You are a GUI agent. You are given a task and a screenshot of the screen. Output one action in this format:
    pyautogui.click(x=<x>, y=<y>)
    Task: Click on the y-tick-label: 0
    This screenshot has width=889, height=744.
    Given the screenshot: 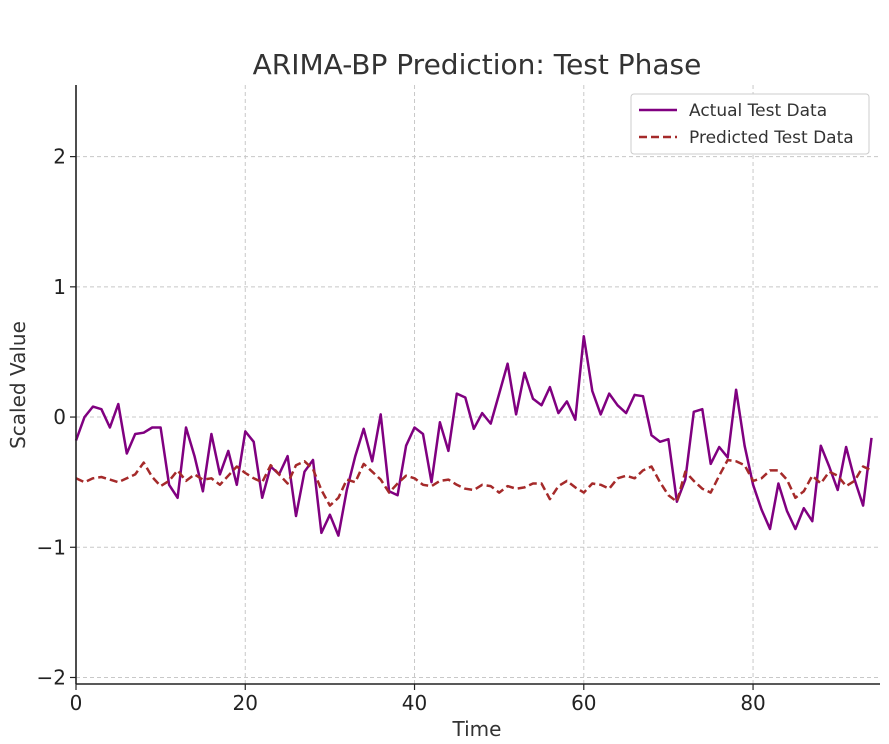 What is the action you would take?
    pyautogui.click(x=59, y=417)
    